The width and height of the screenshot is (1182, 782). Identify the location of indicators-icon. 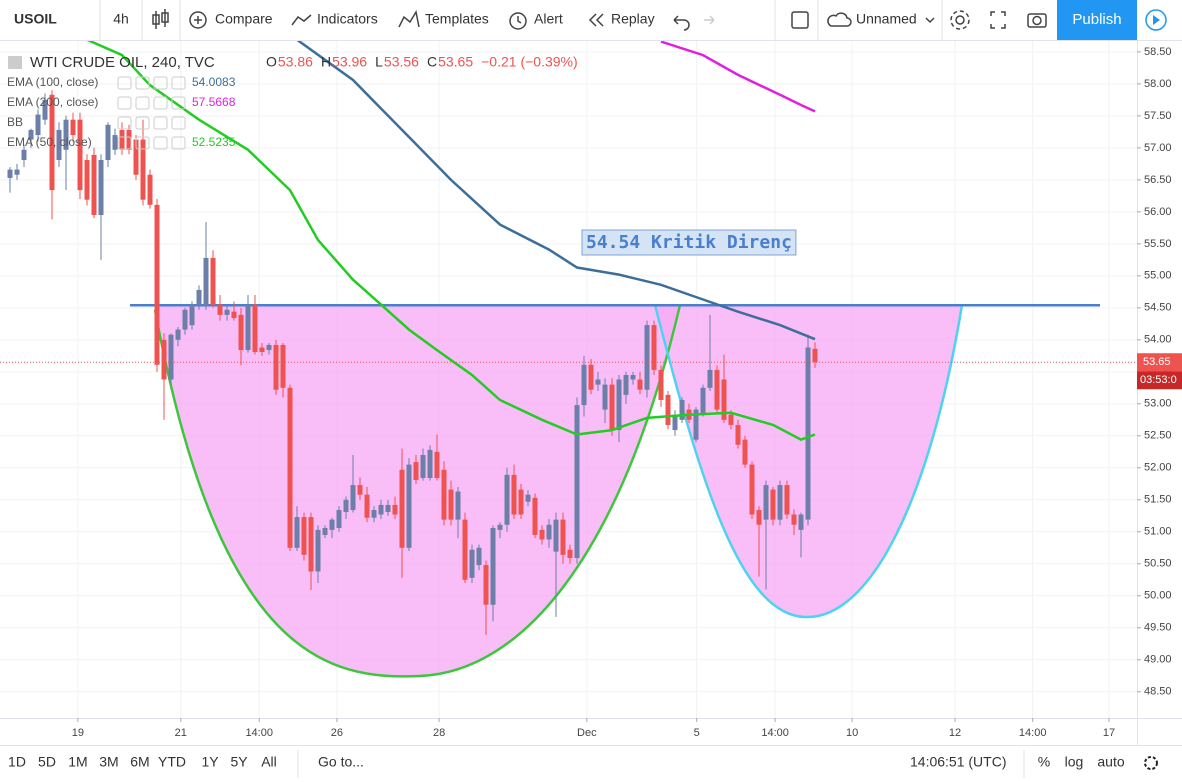
(301, 20).